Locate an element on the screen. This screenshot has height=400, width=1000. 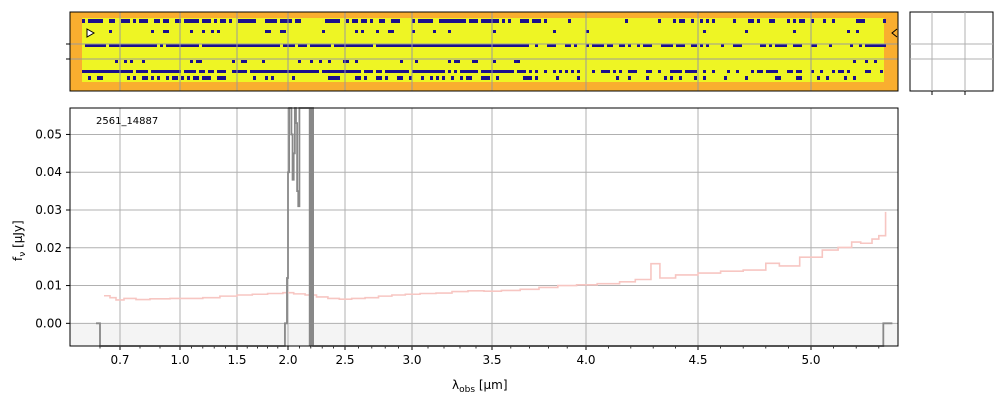
negative-band is located at coordinates (484, 334).